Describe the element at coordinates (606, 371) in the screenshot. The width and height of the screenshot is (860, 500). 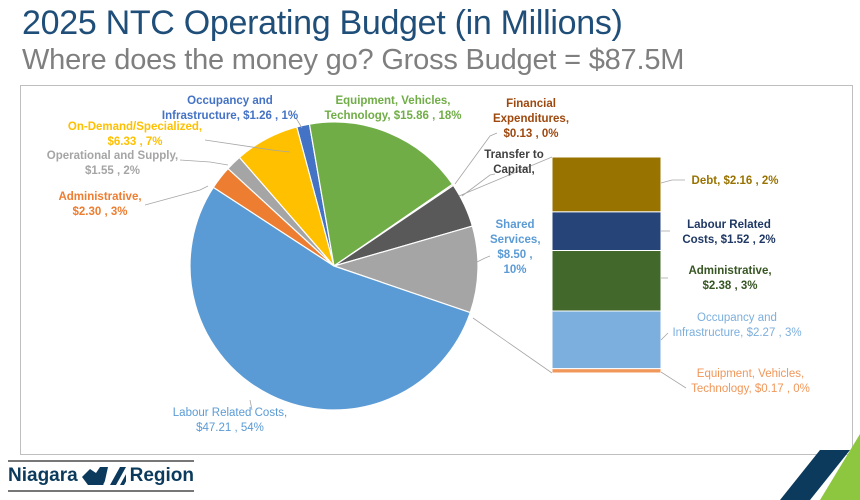
I see `bar-segment-equipment-vehicles-technology` at that location.